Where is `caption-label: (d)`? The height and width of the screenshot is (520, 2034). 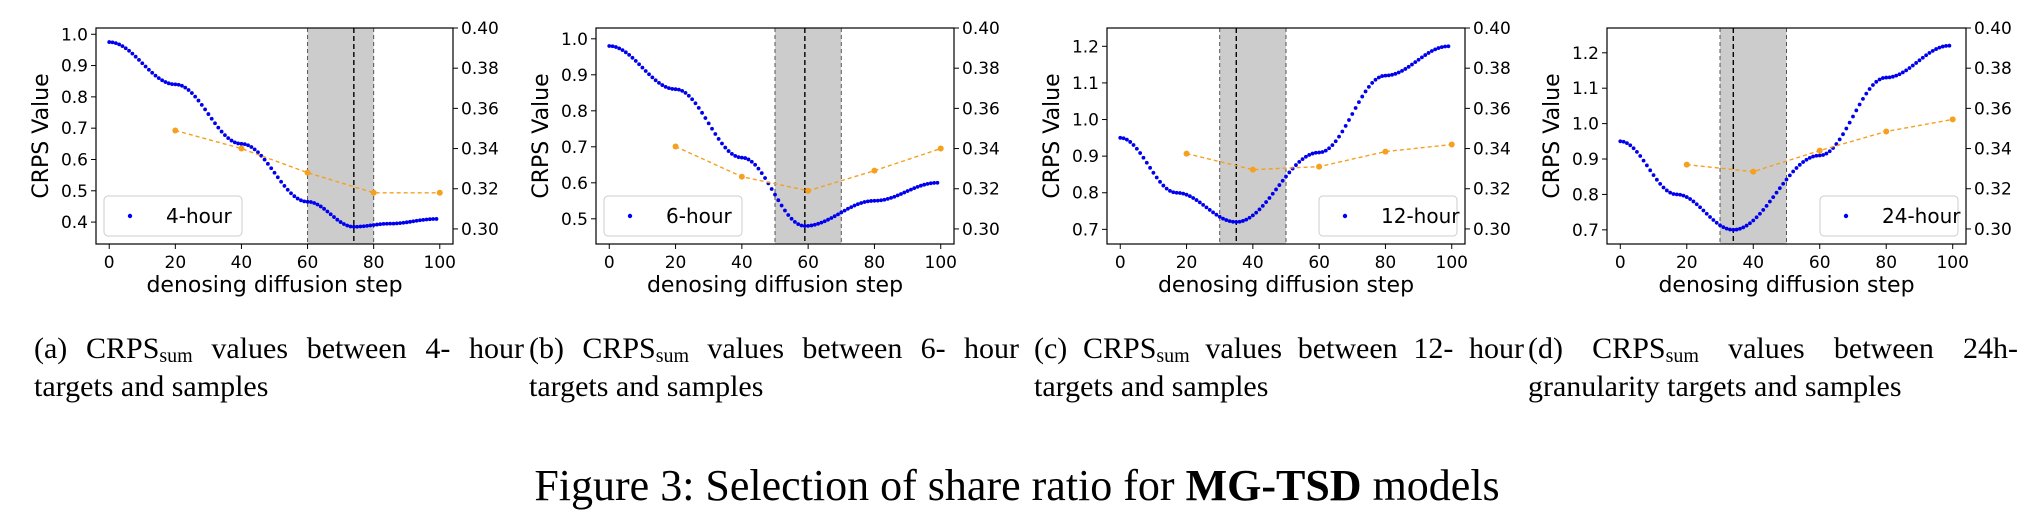
caption-label: (d) is located at coordinates (1545, 348).